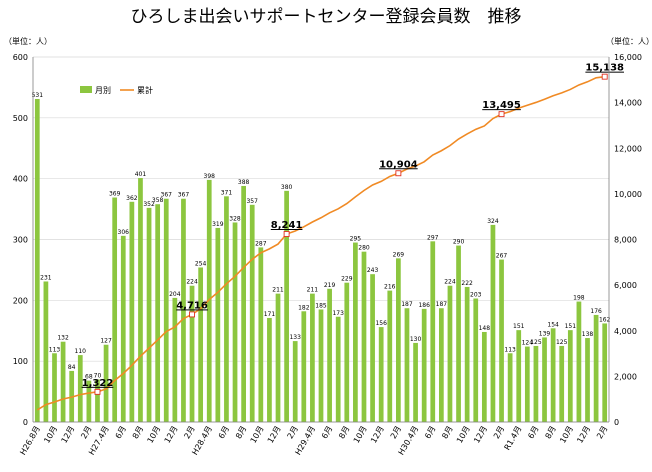 This screenshot has width=652, height=472. I want to click on left-tick-label: 600, so click(20, 57).